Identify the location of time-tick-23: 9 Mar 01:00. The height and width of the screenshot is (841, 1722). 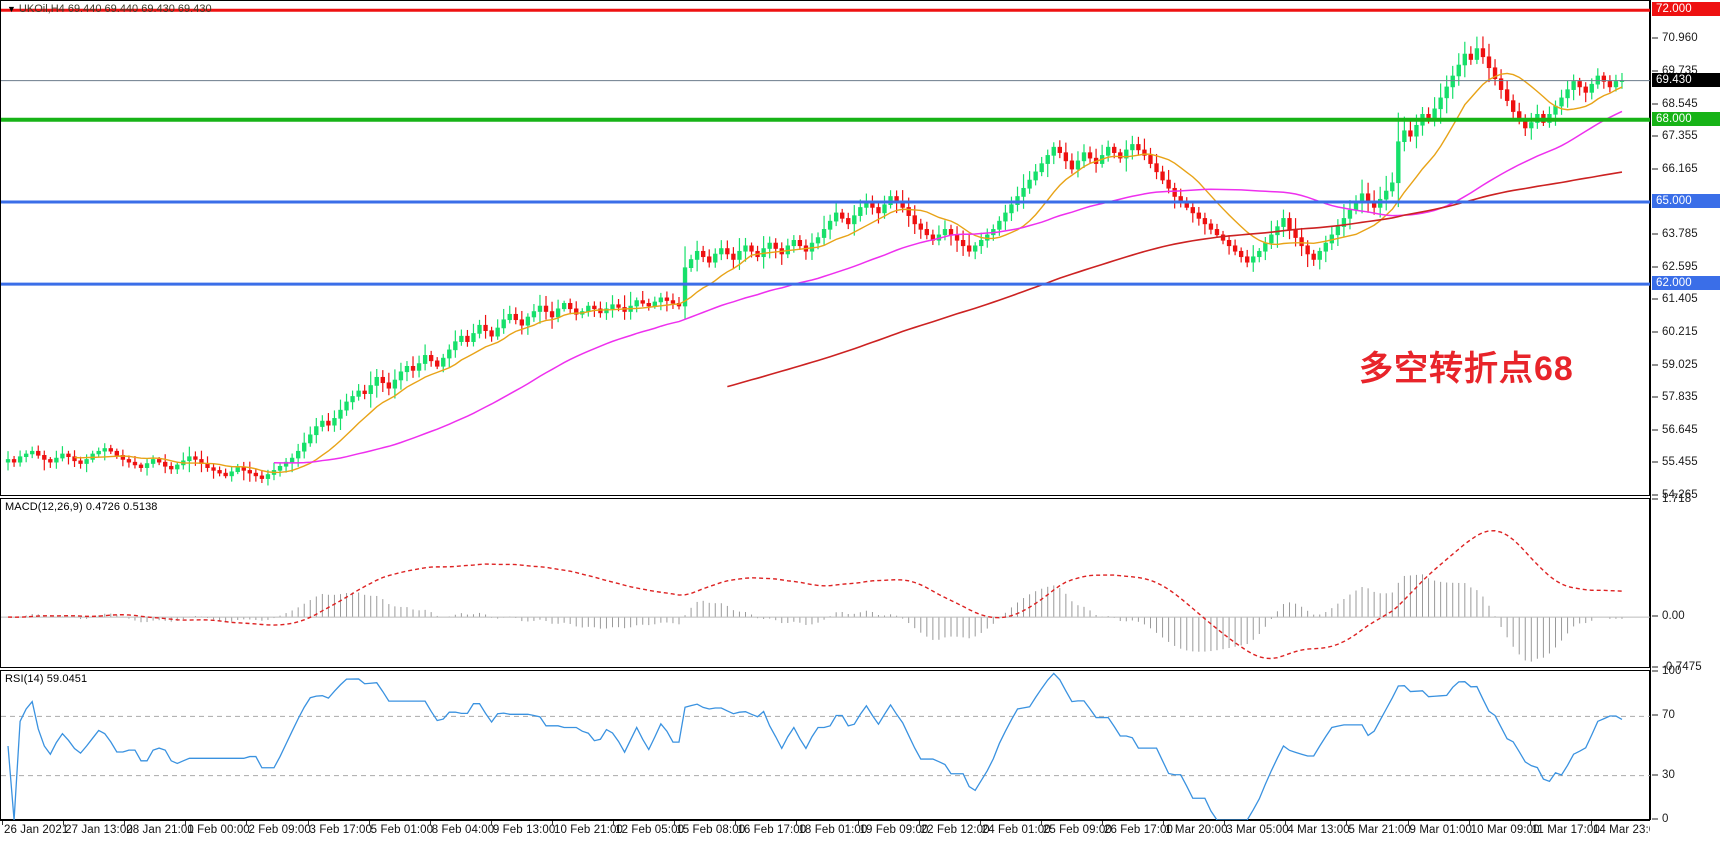
(1441, 830).